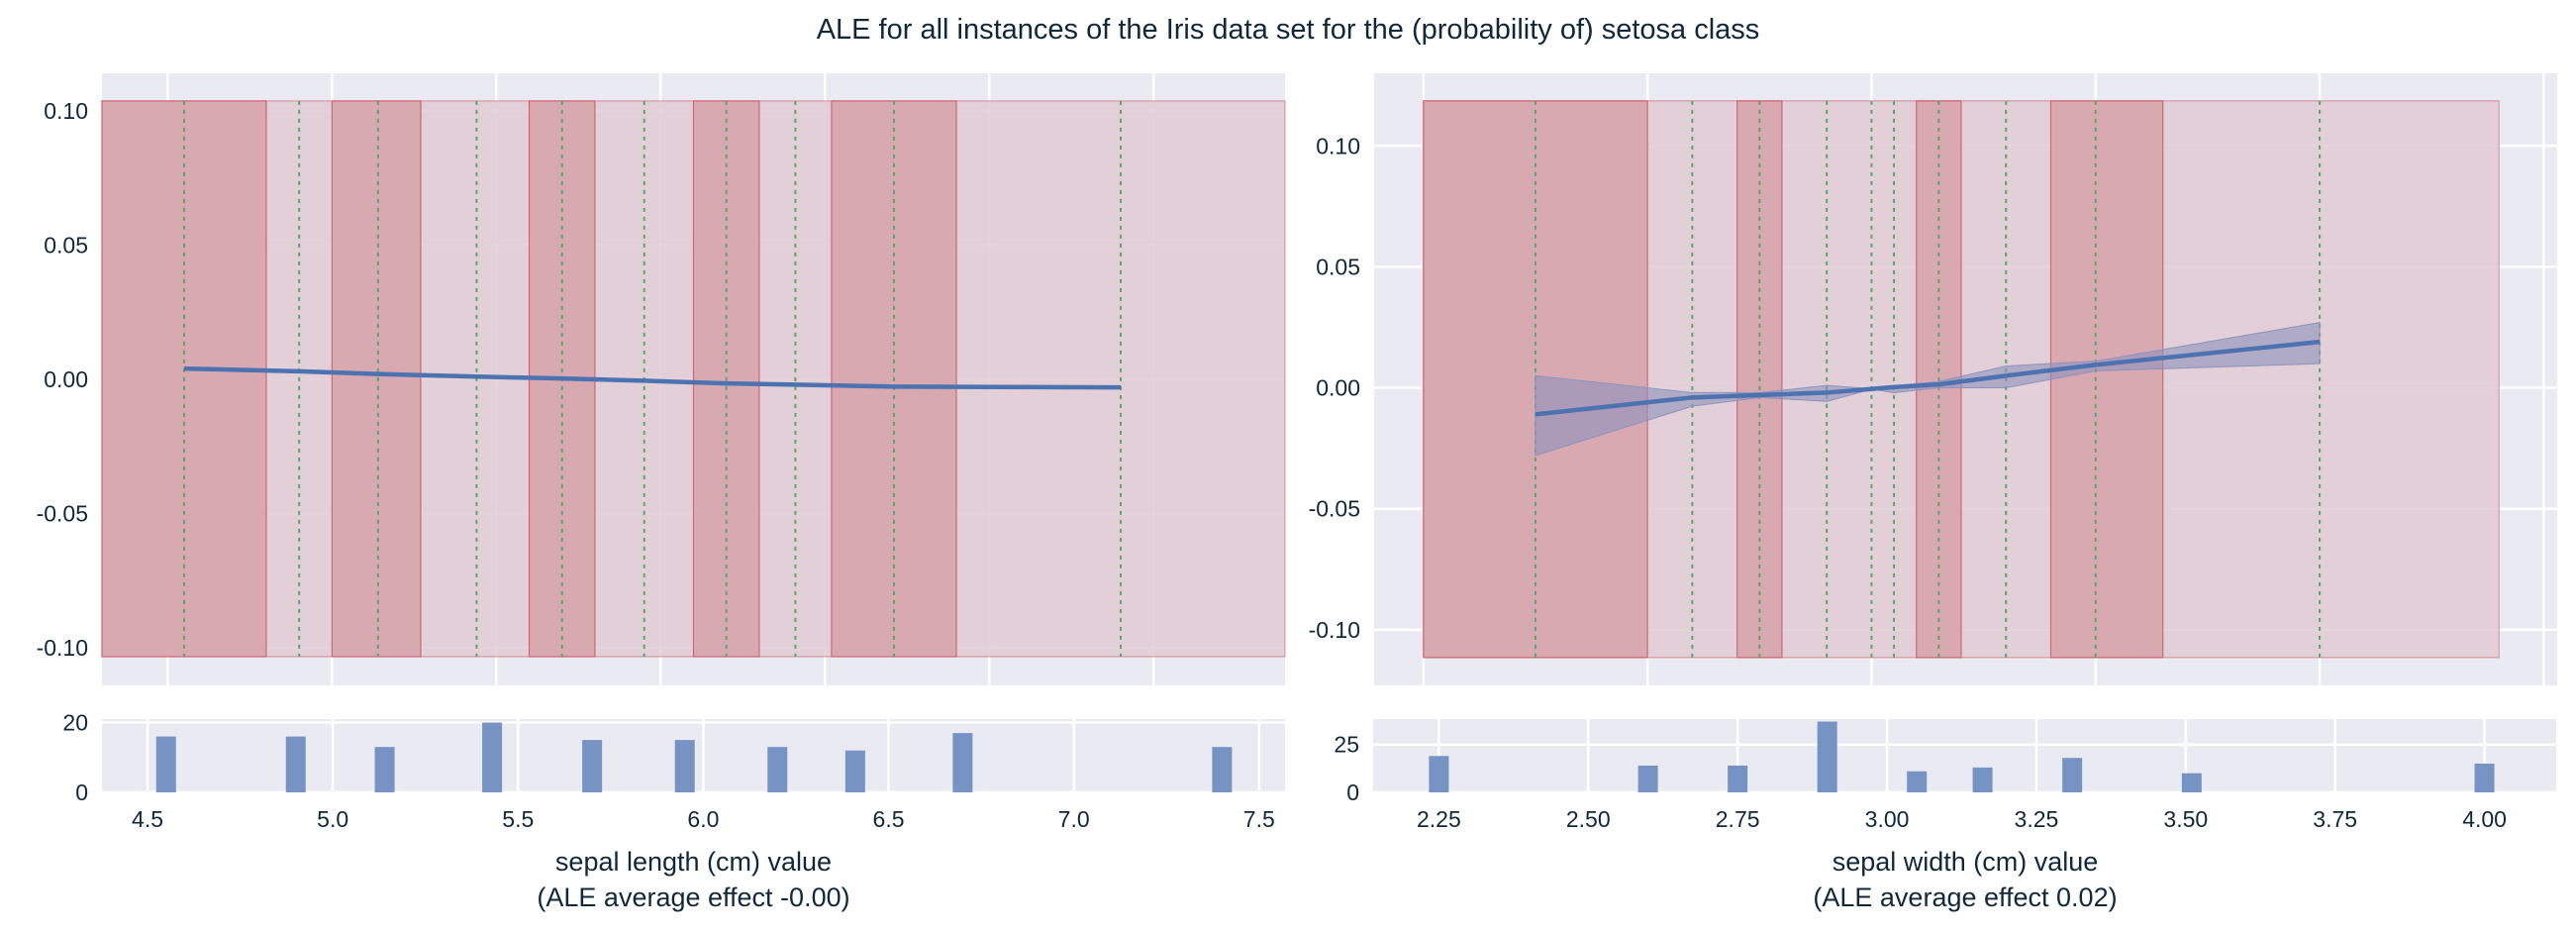 The image size is (2576, 935). What do you see at coordinates (75, 723) in the screenshot?
I see `y-tick-label: 20` at bounding box center [75, 723].